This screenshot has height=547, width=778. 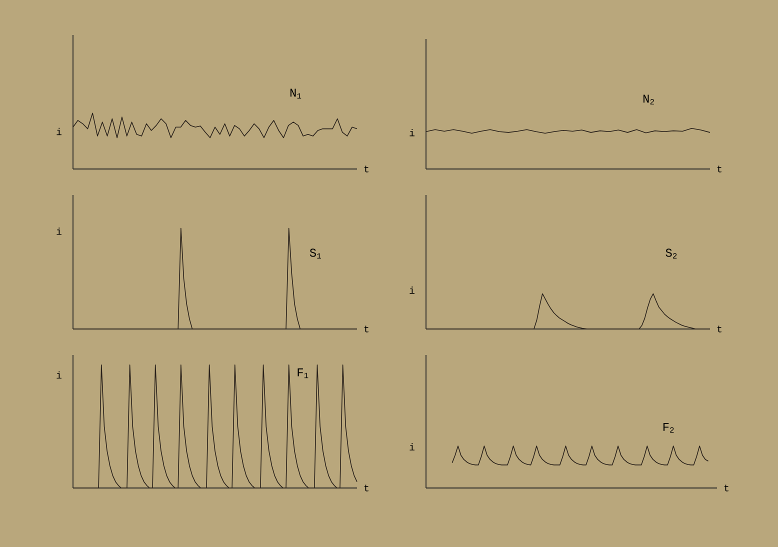 What do you see at coordinates (296, 93) in the screenshot?
I see `series-label: N$_{1}$` at bounding box center [296, 93].